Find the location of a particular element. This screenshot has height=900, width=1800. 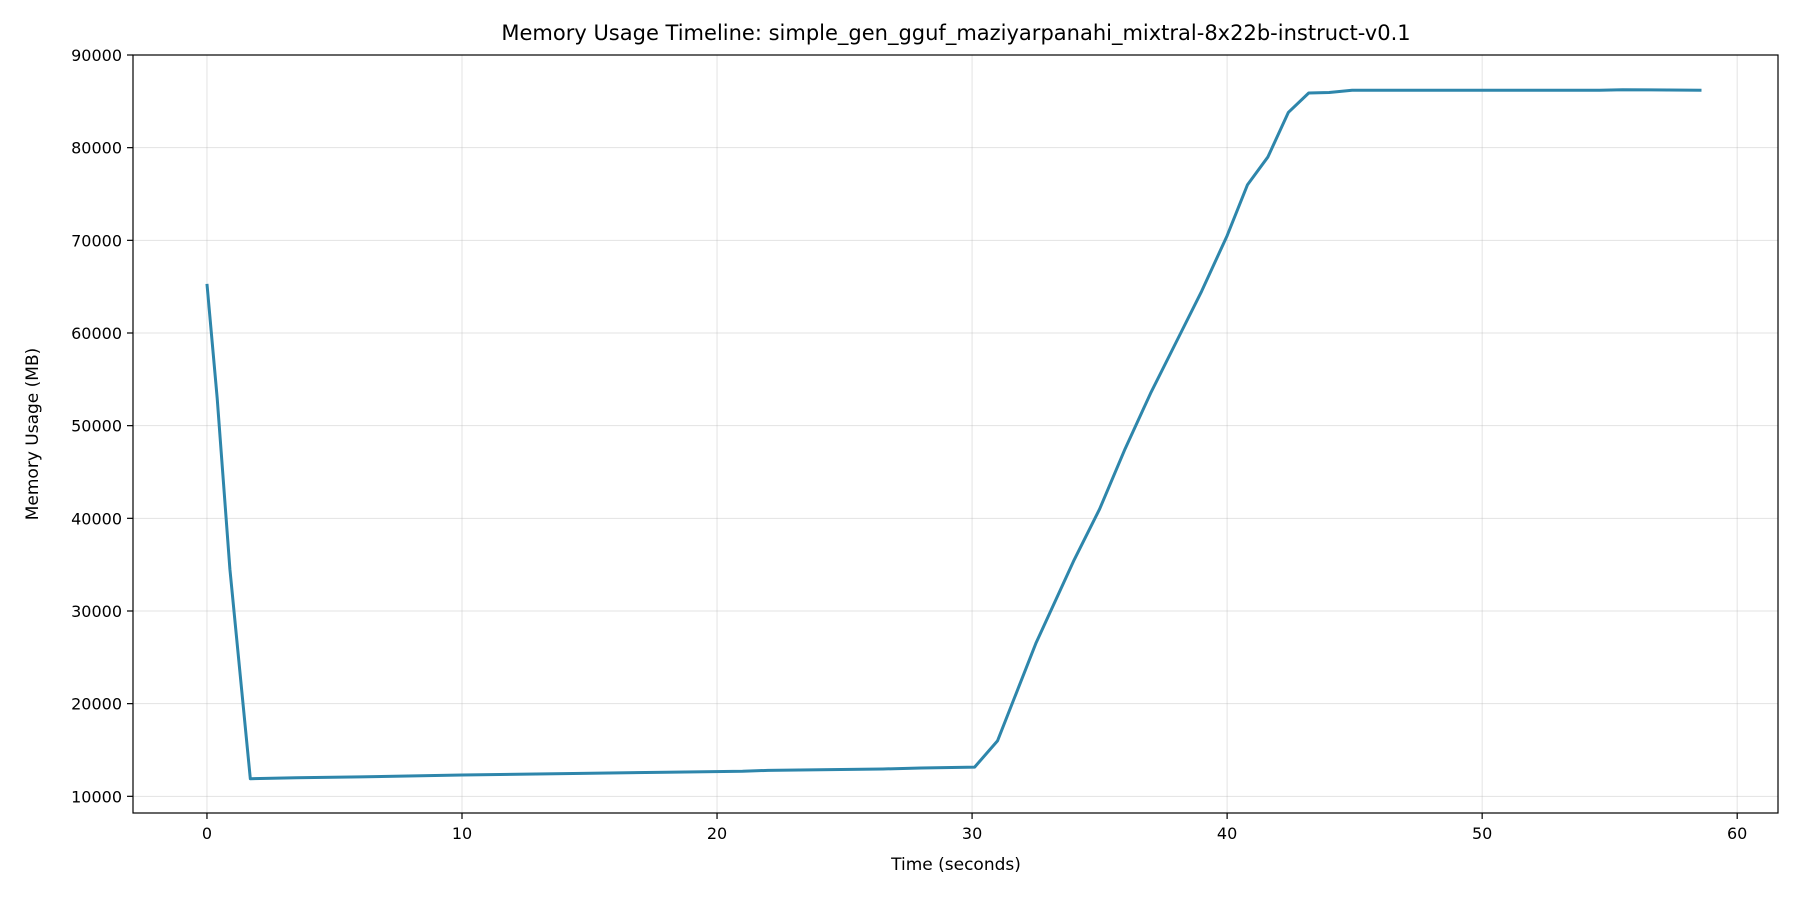

y-tick-label: 60000 is located at coordinates (96, 333).